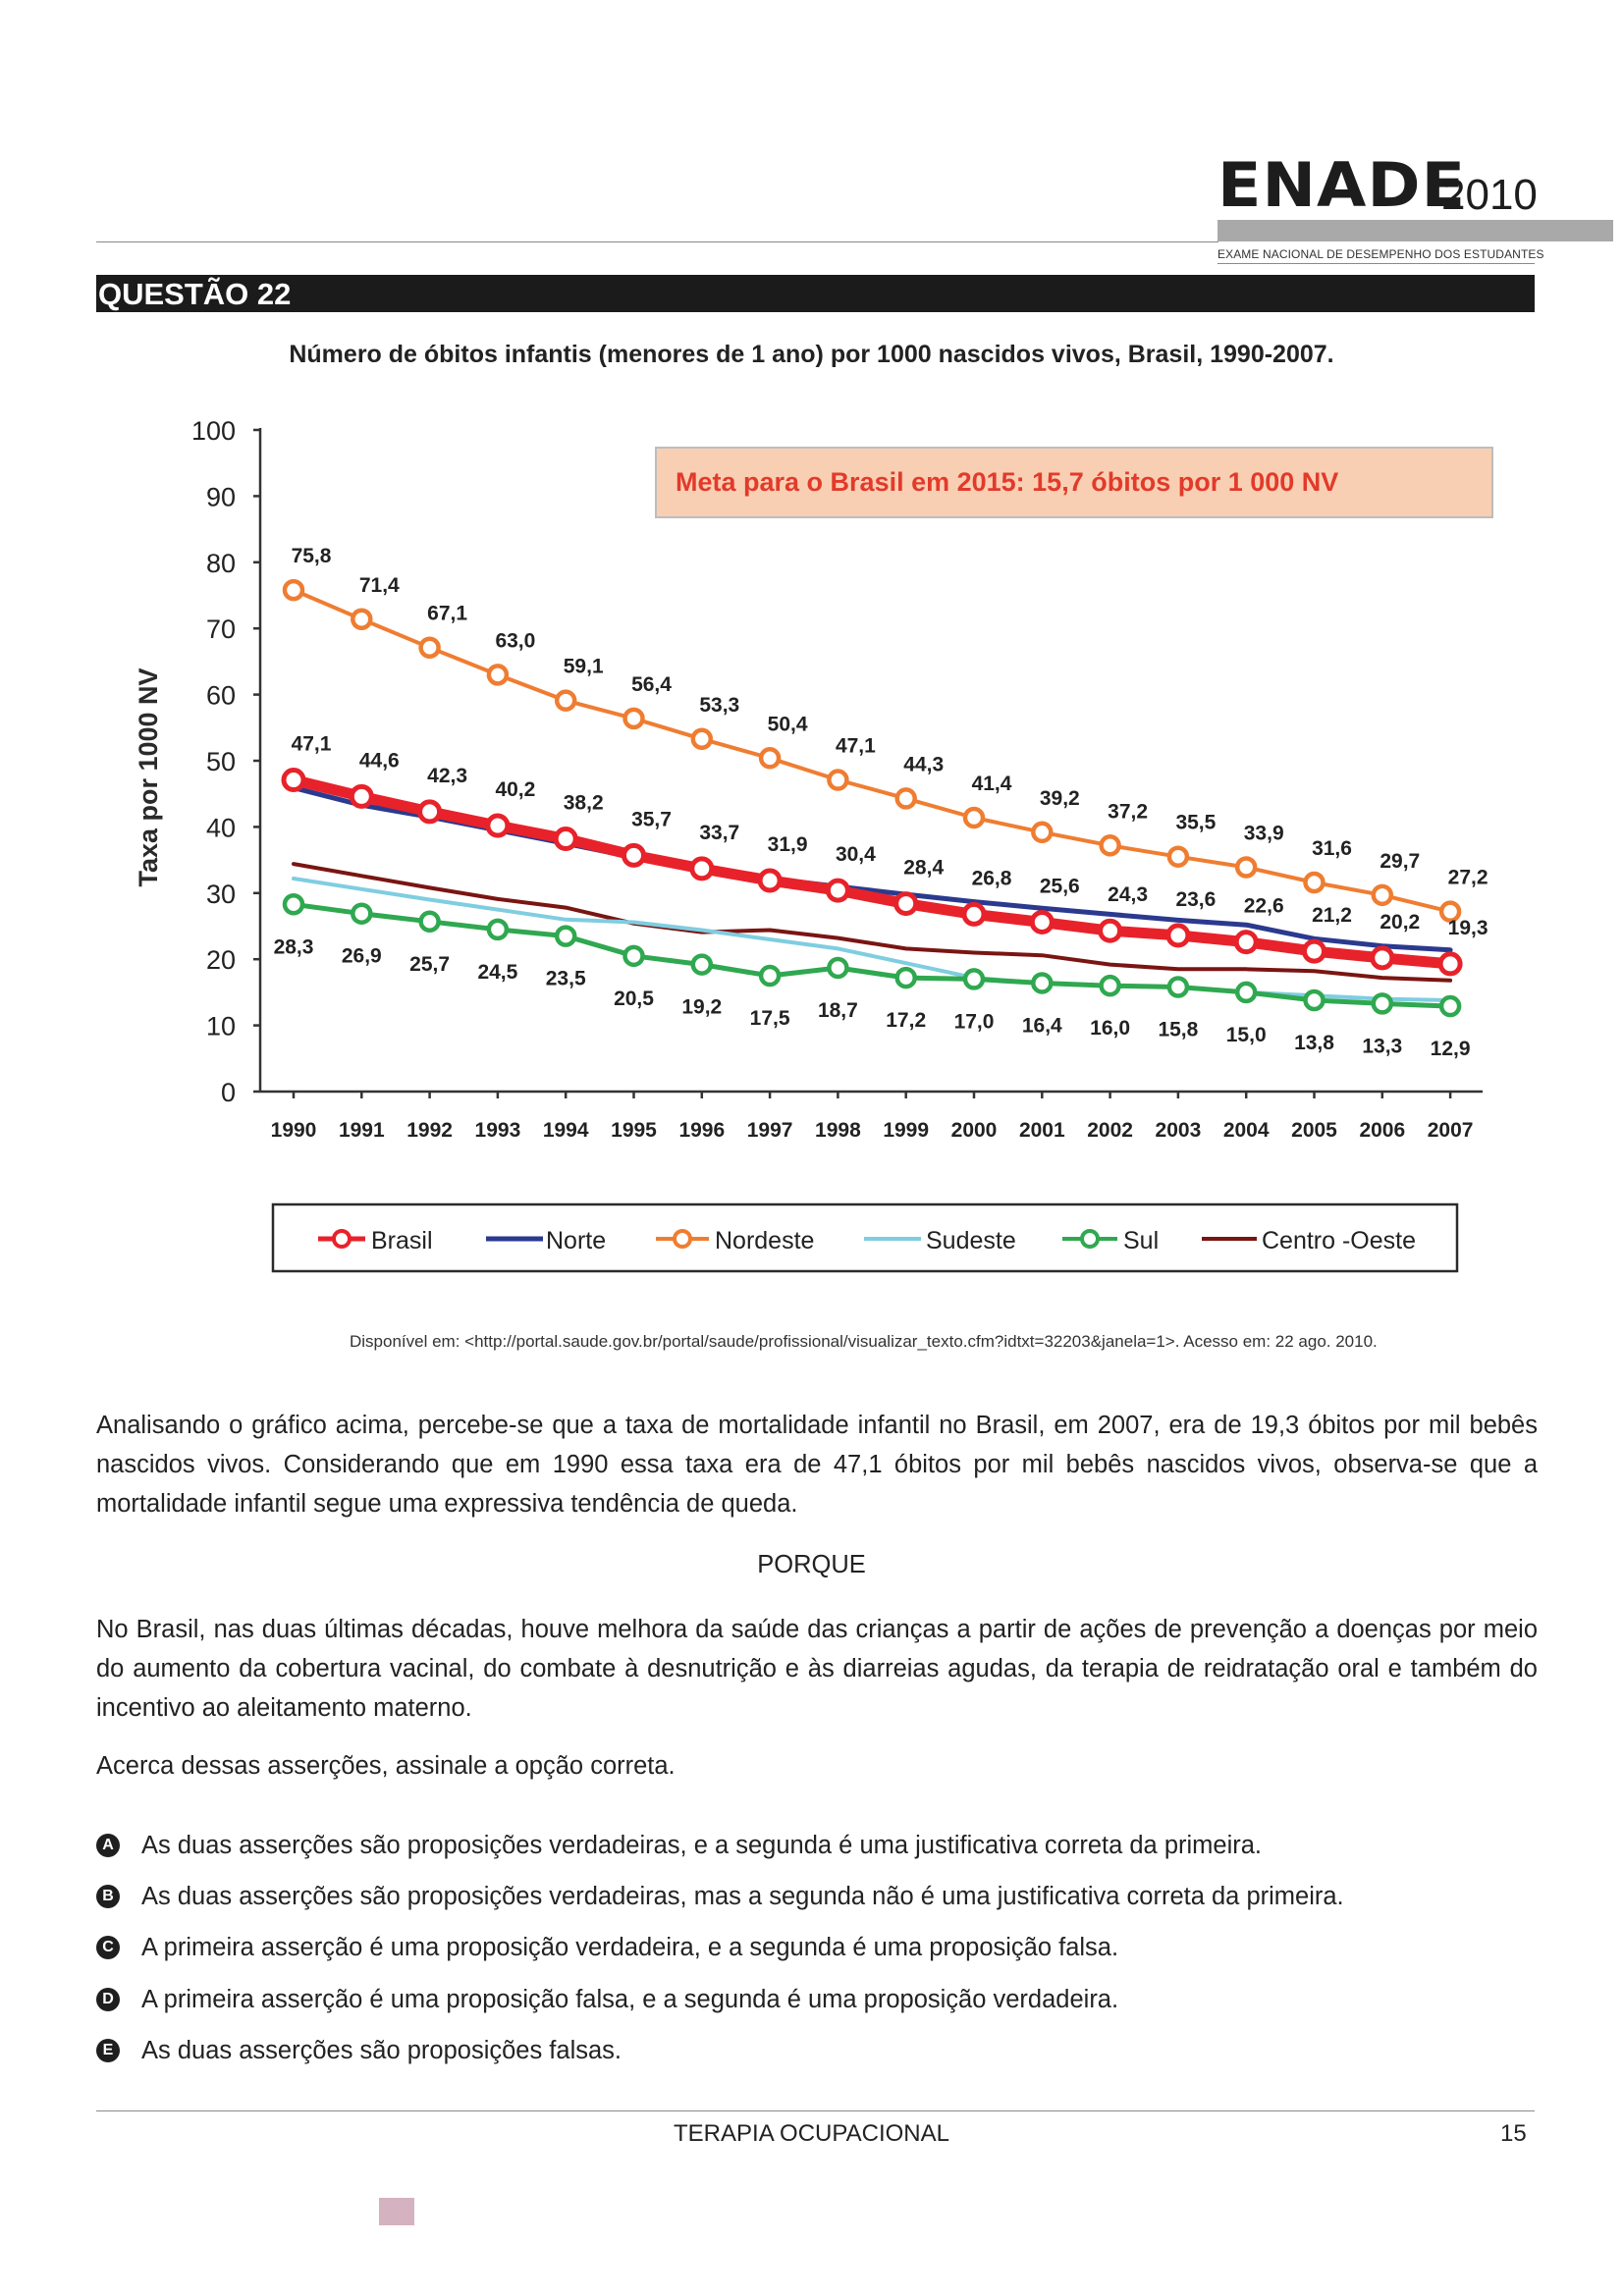  What do you see at coordinates (1128, 894) in the screenshot?
I see `data-label-brasil: 24,3` at bounding box center [1128, 894].